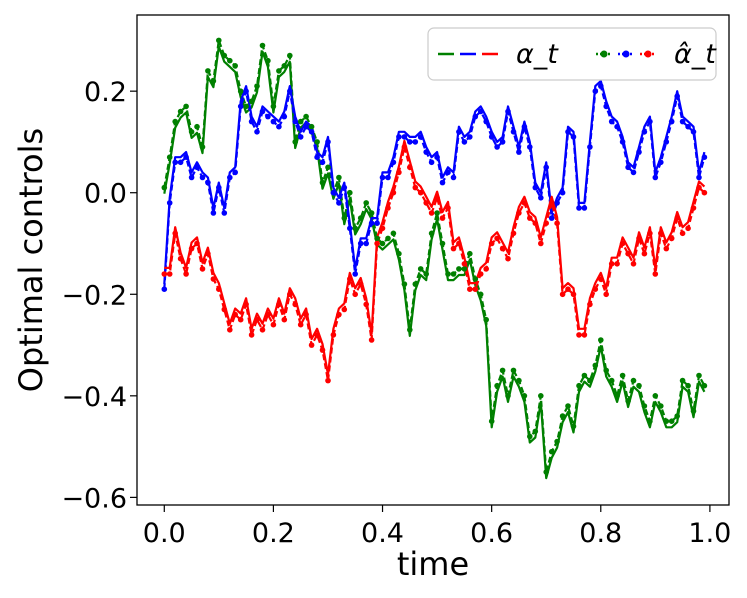 The width and height of the screenshot is (747, 598). Describe the element at coordinates (695, 54) in the screenshot. I see `legend-label-alpha-hat: α̂_t` at that location.